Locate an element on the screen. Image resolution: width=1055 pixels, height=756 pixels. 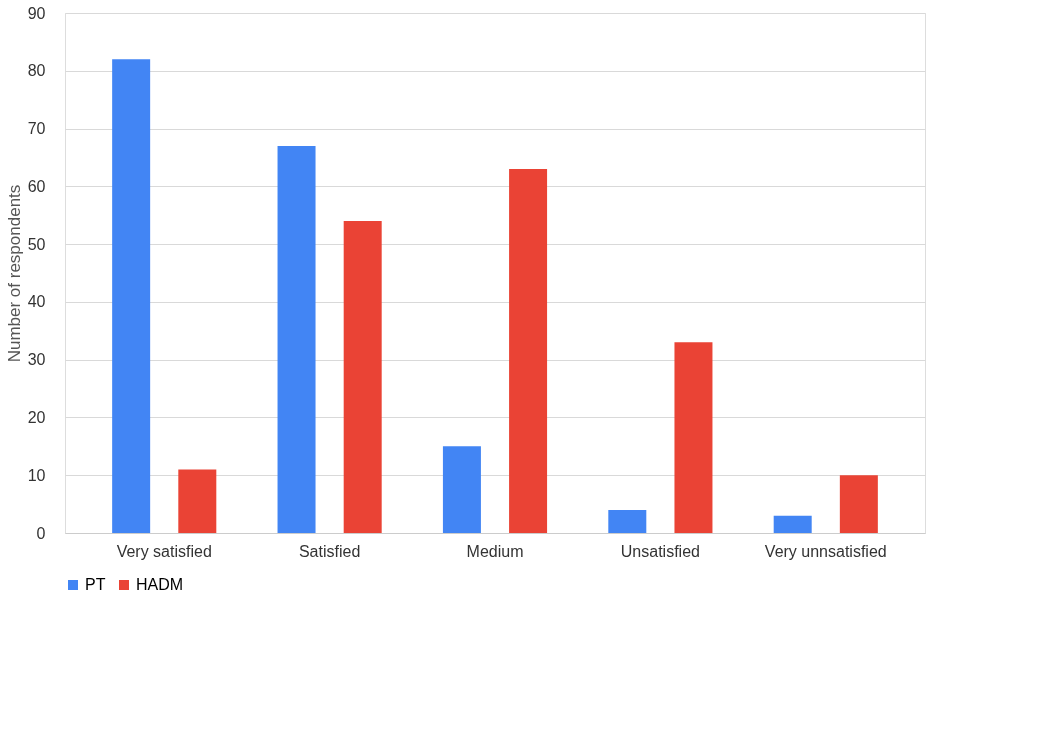
x-tick-label: Very satisfied is located at coordinates (164, 551).